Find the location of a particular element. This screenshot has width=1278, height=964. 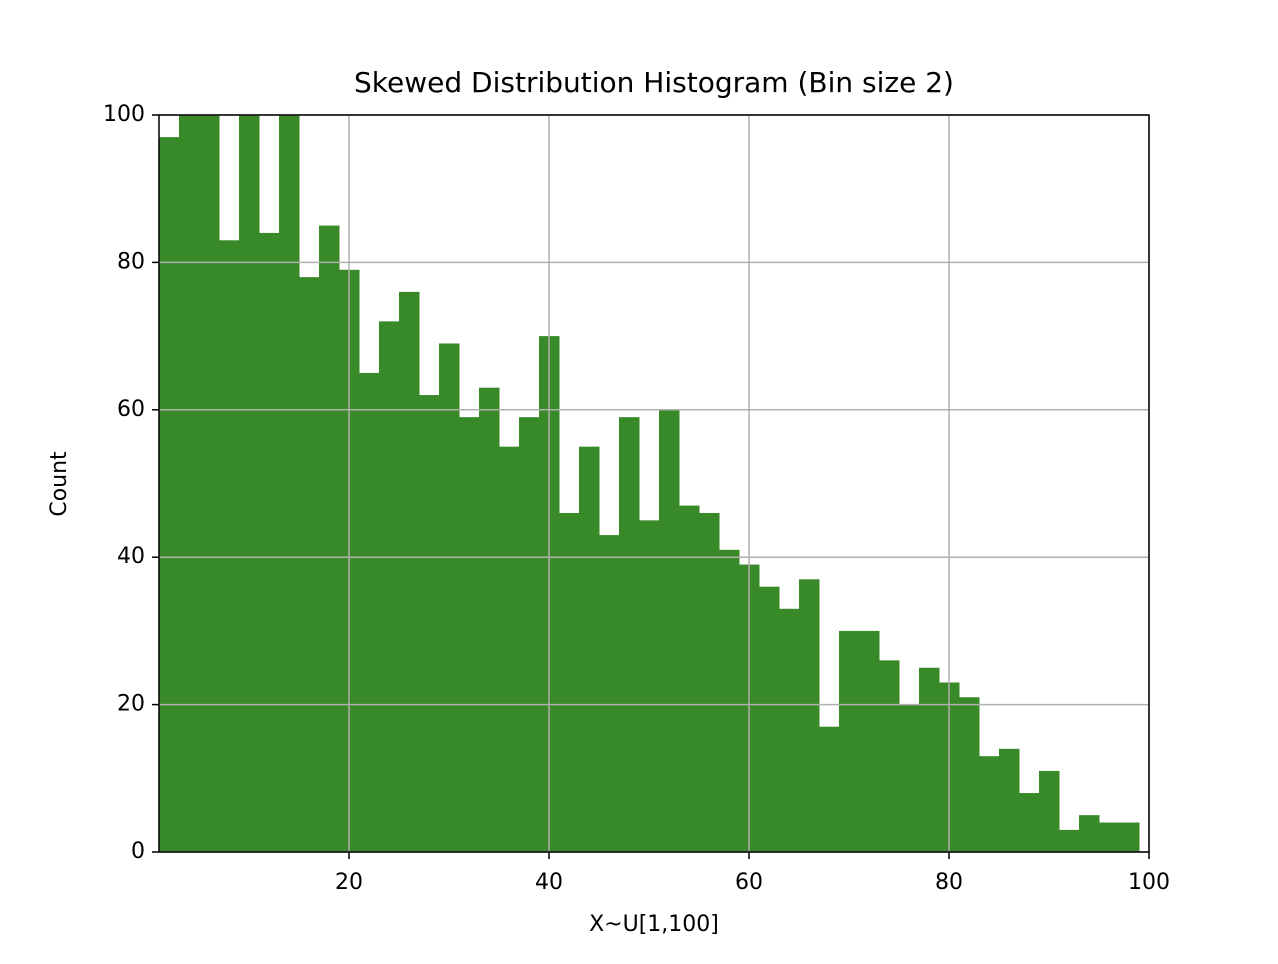

x-tick-label: 20 is located at coordinates (349, 882).